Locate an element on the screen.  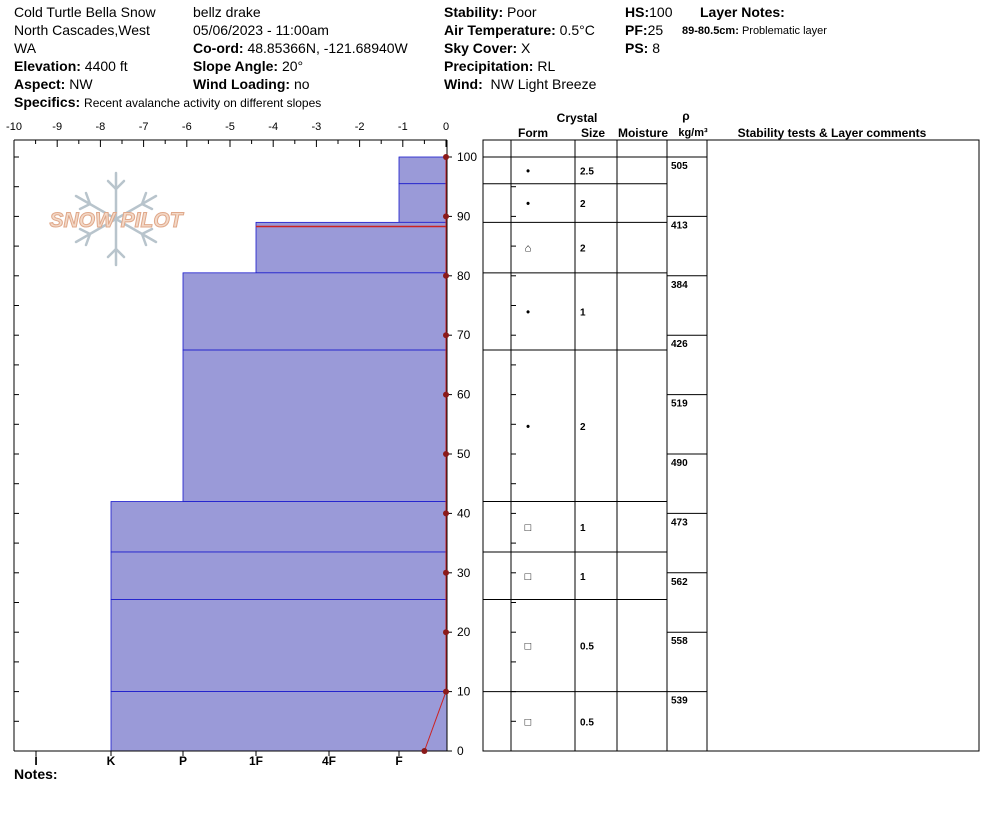
depth-label: 80 is located at coordinates (464, 276).